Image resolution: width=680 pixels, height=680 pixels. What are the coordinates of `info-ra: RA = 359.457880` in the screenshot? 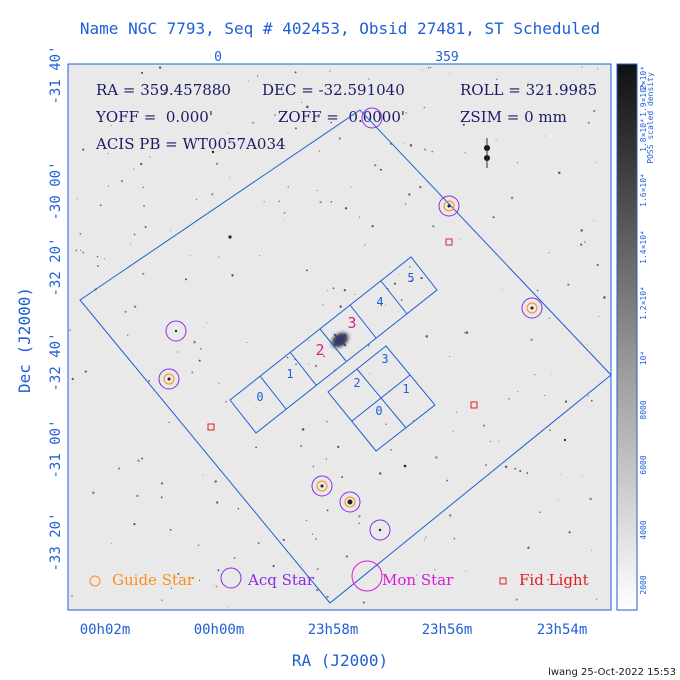 It's located at (163, 90).